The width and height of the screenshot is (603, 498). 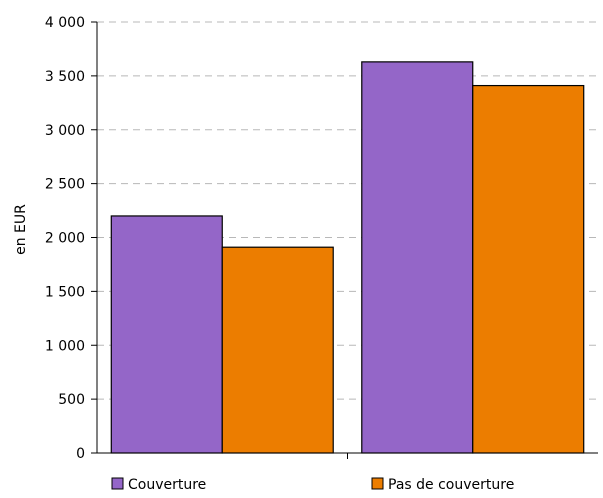 I want to click on y-tick-label: 2 500, so click(x=65, y=185).